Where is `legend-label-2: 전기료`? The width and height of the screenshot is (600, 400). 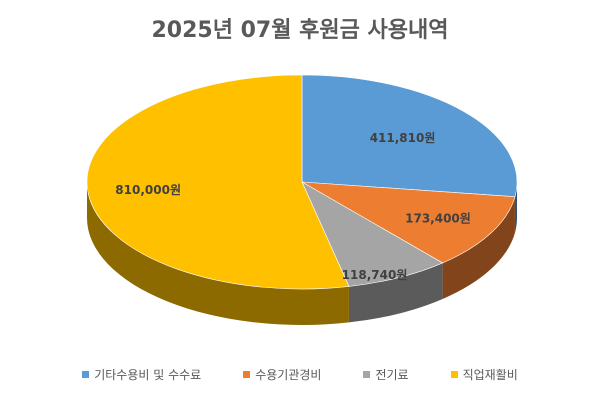
legend-label-2: 전기료 is located at coordinates (392, 375).